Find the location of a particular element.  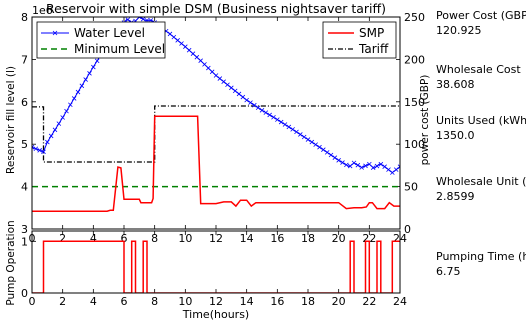

stat-value: 2.8599 is located at coordinates (455, 196).